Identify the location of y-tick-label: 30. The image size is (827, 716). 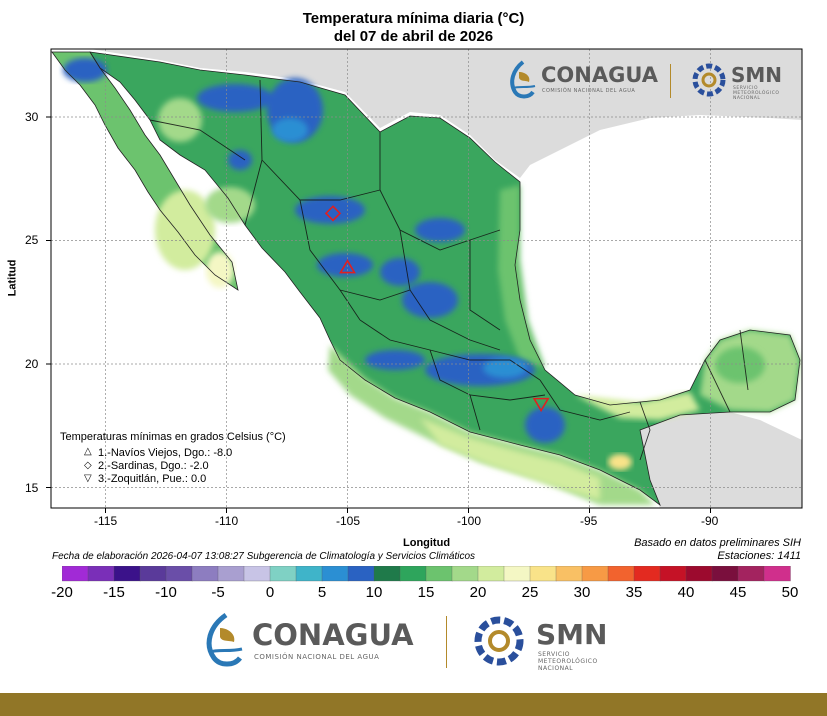
(32, 117).